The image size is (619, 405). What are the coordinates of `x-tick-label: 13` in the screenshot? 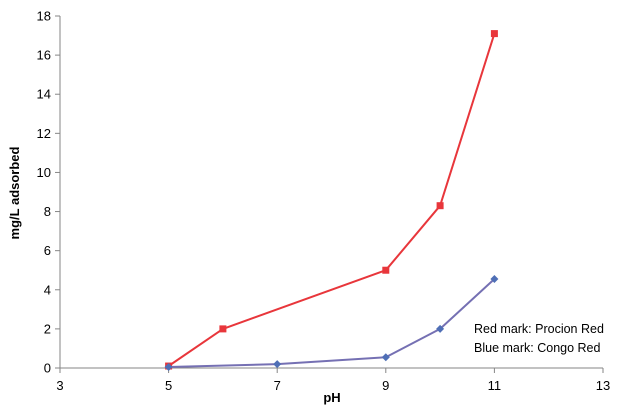 It's located at (603, 385).